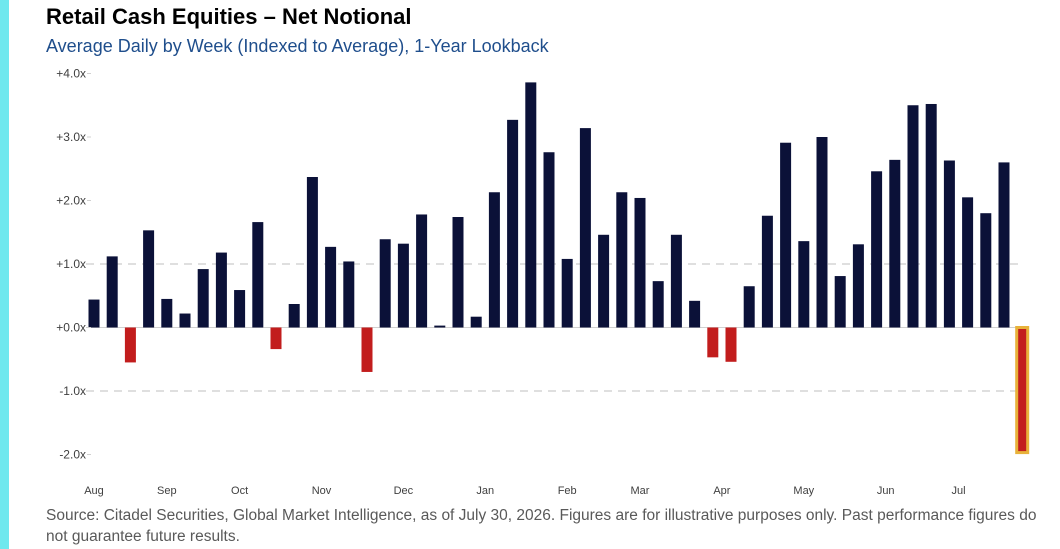  What do you see at coordinates (72, 391) in the screenshot?
I see `y-tick-label: -1.0x` at bounding box center [72, 391].